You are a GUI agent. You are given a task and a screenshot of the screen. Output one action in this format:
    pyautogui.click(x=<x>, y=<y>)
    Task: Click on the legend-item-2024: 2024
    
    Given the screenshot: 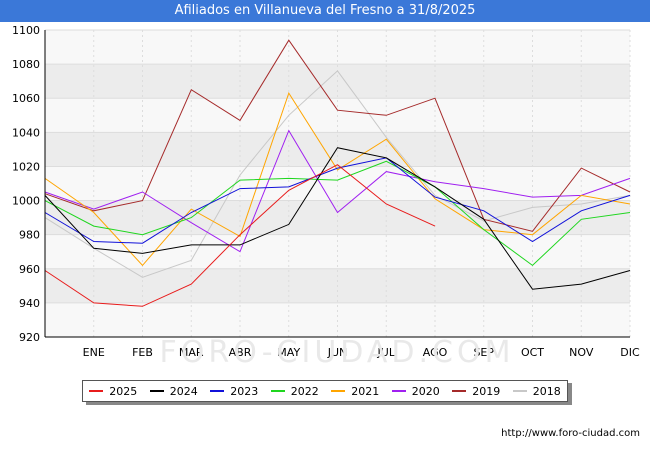 What is the action you would take?
    pyautogui.click(x=173, y=391)
    